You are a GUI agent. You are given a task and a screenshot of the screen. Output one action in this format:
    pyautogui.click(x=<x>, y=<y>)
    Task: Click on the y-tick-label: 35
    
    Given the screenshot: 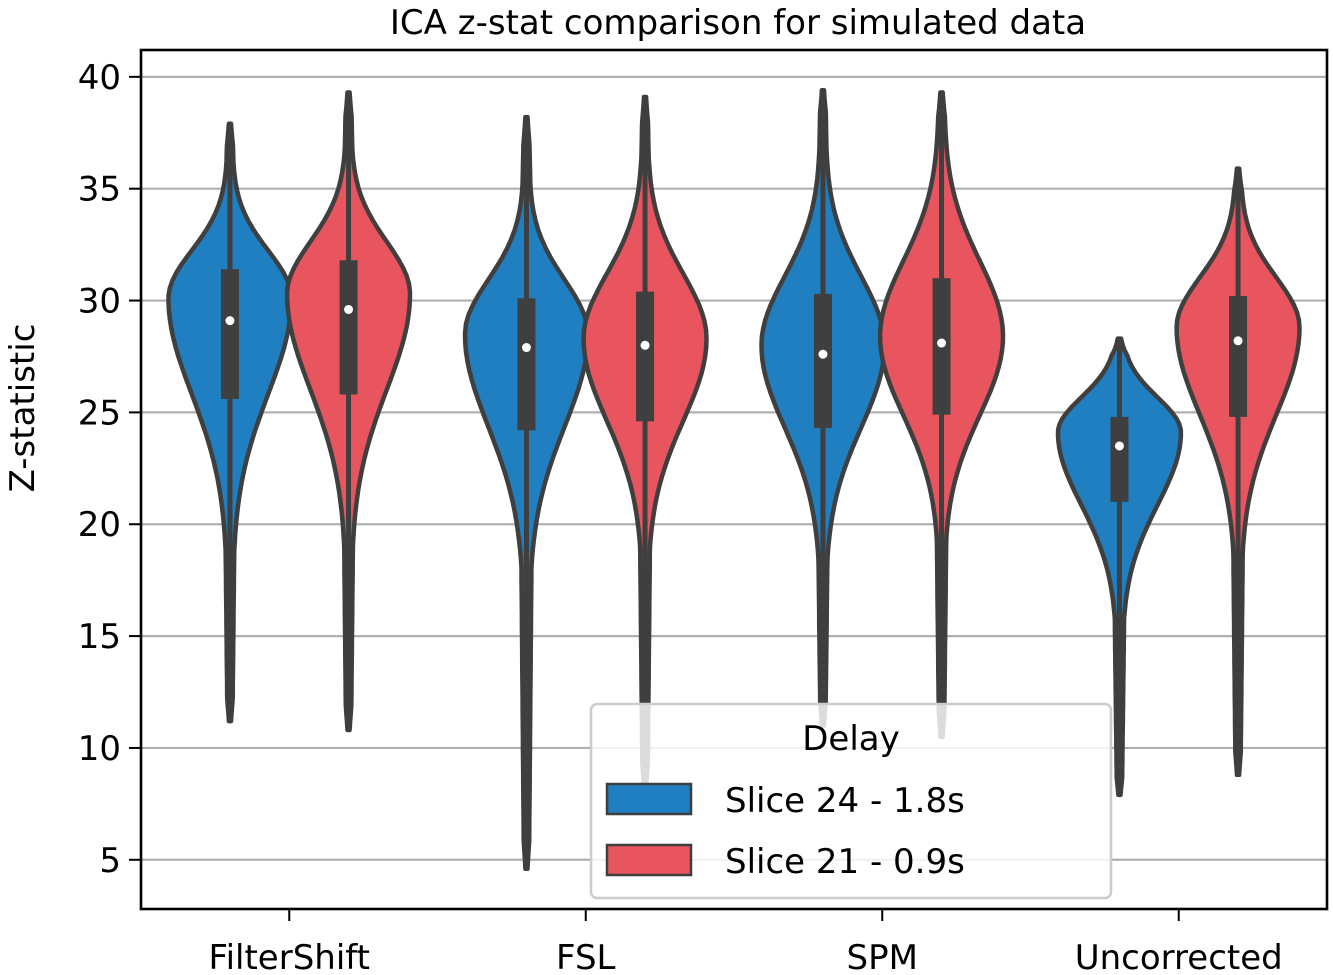 What is the action you would take?
    pyautogui.click(x=99, y=190)
    